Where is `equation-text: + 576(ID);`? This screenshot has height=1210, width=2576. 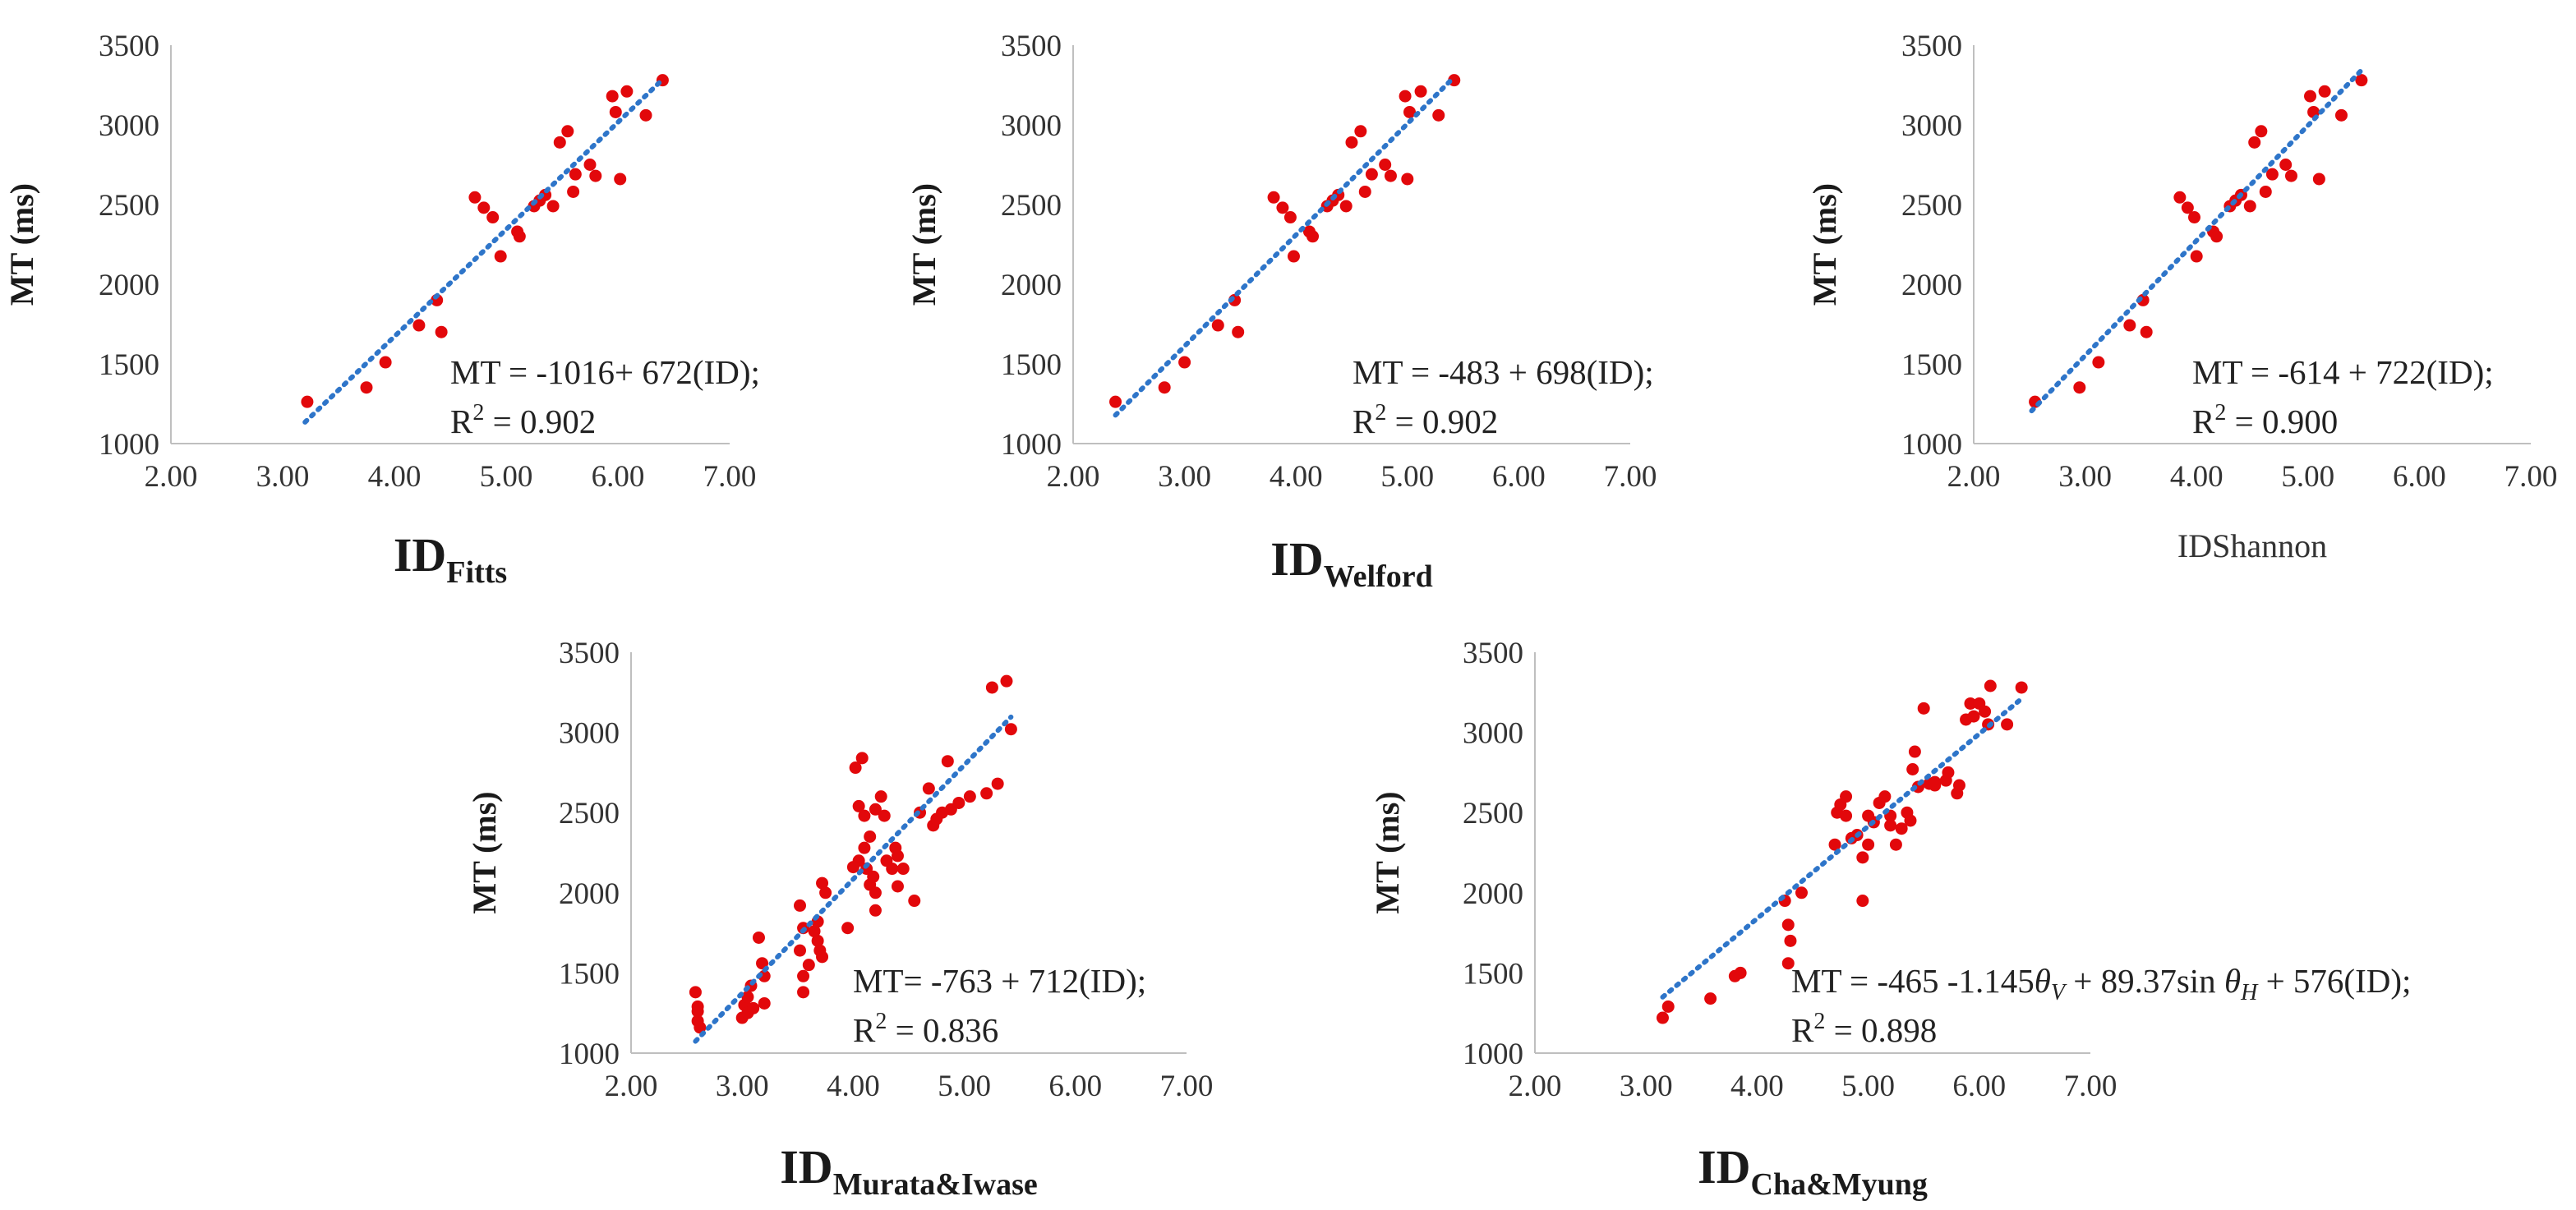
equation-text: + 576(ID); is located at coordinates (2334, 981).